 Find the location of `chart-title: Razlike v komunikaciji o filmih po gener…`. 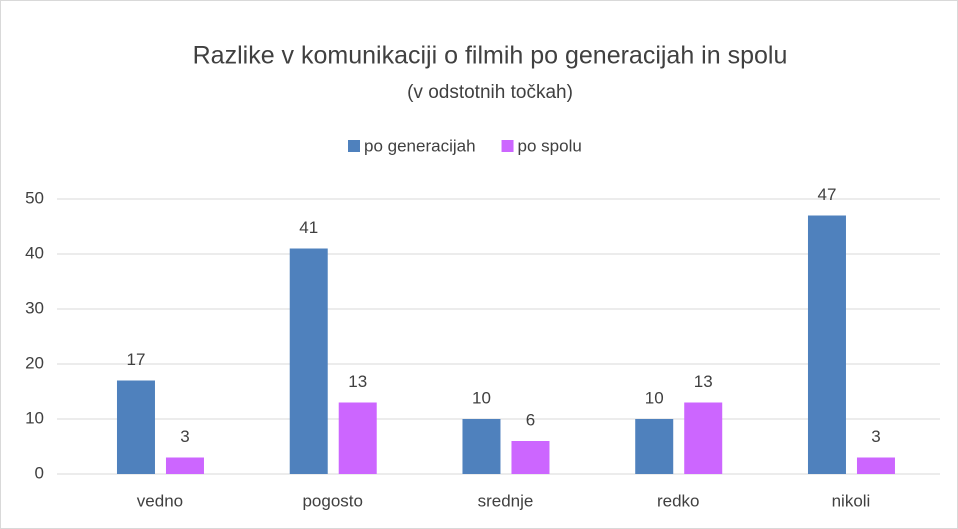

chart-title: Razlike v komunikaciji o filmih po gener… is located at coordinates (490, 56).